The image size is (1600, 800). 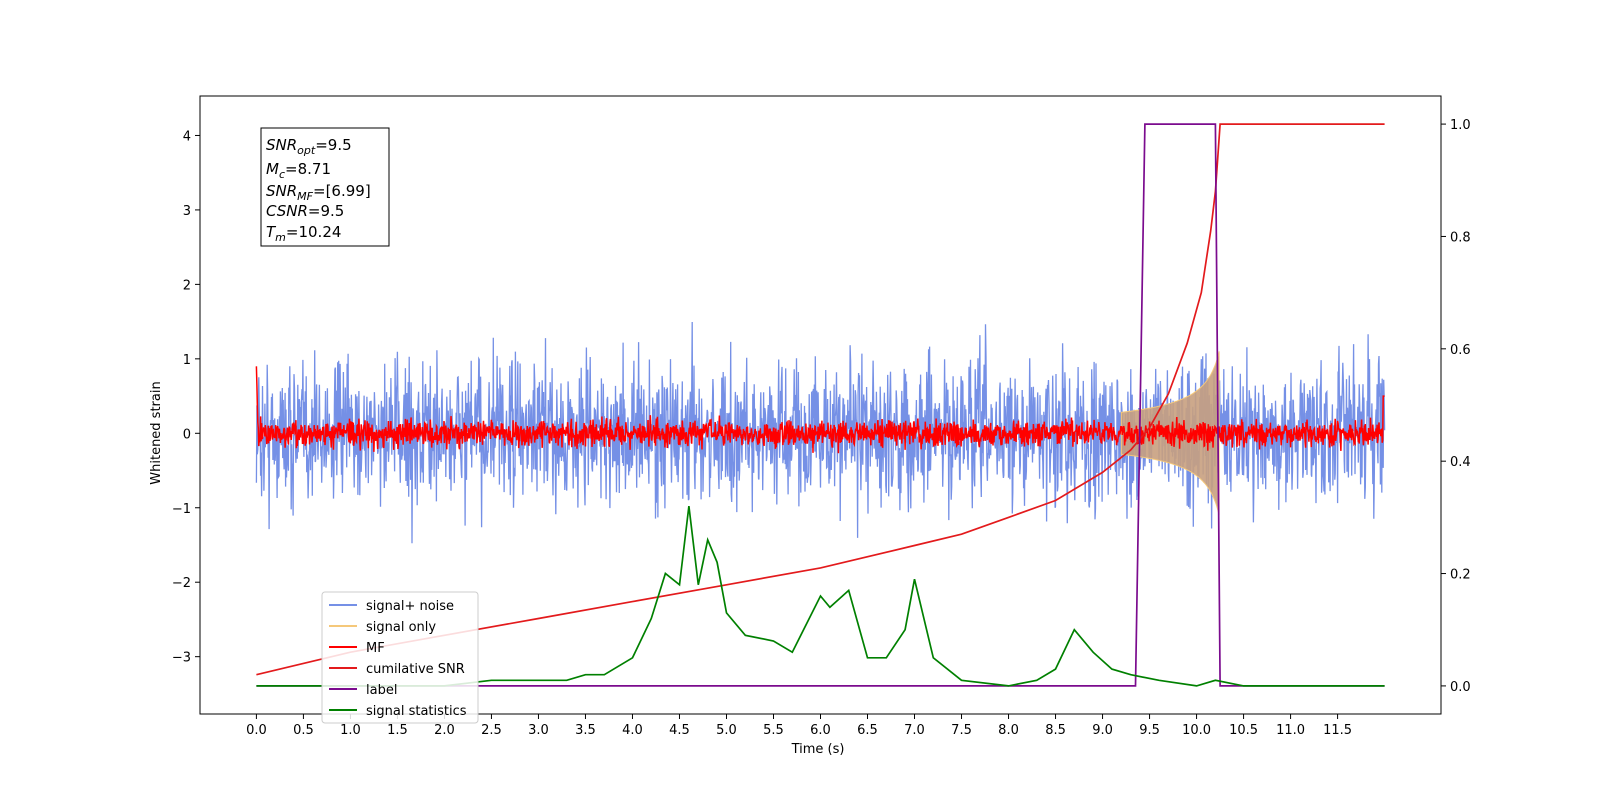 What do you see at coordinates (381, 690) in the screenshot?
I see `legend-label: label` at bounding box center [381, 690].